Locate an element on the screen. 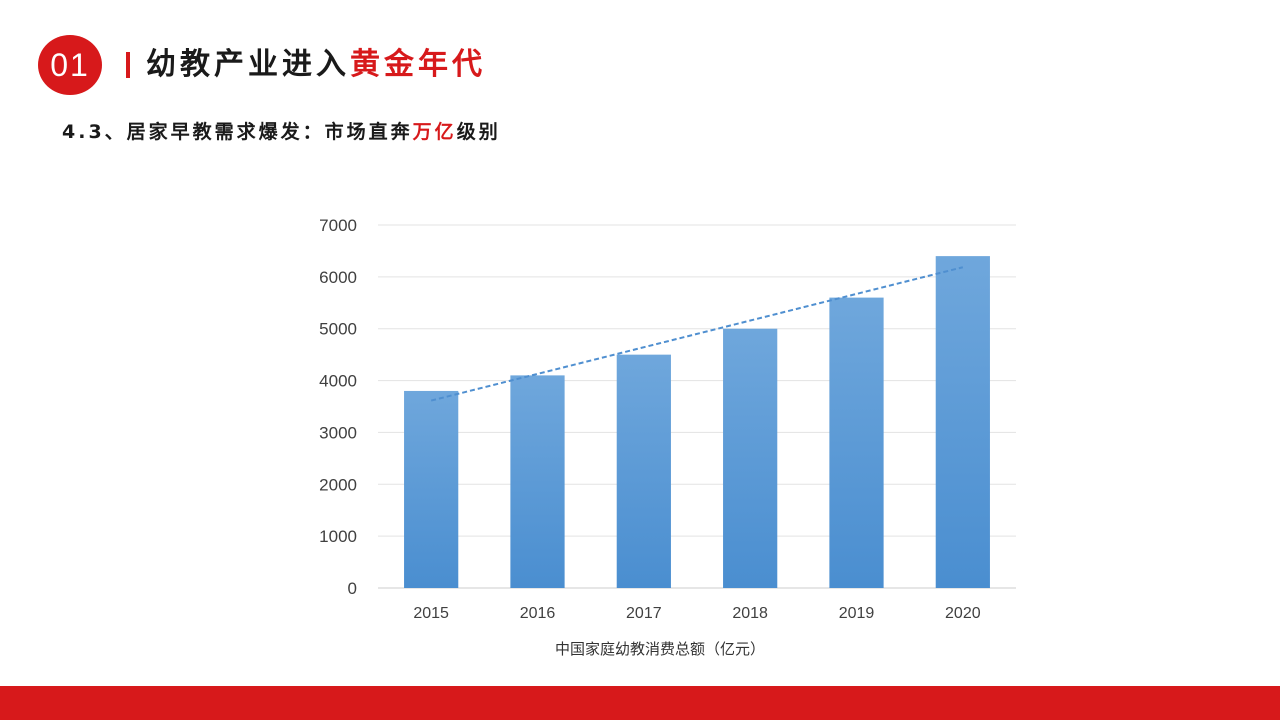  x-tick-label: 2015 is located at coordinates (431, 613).